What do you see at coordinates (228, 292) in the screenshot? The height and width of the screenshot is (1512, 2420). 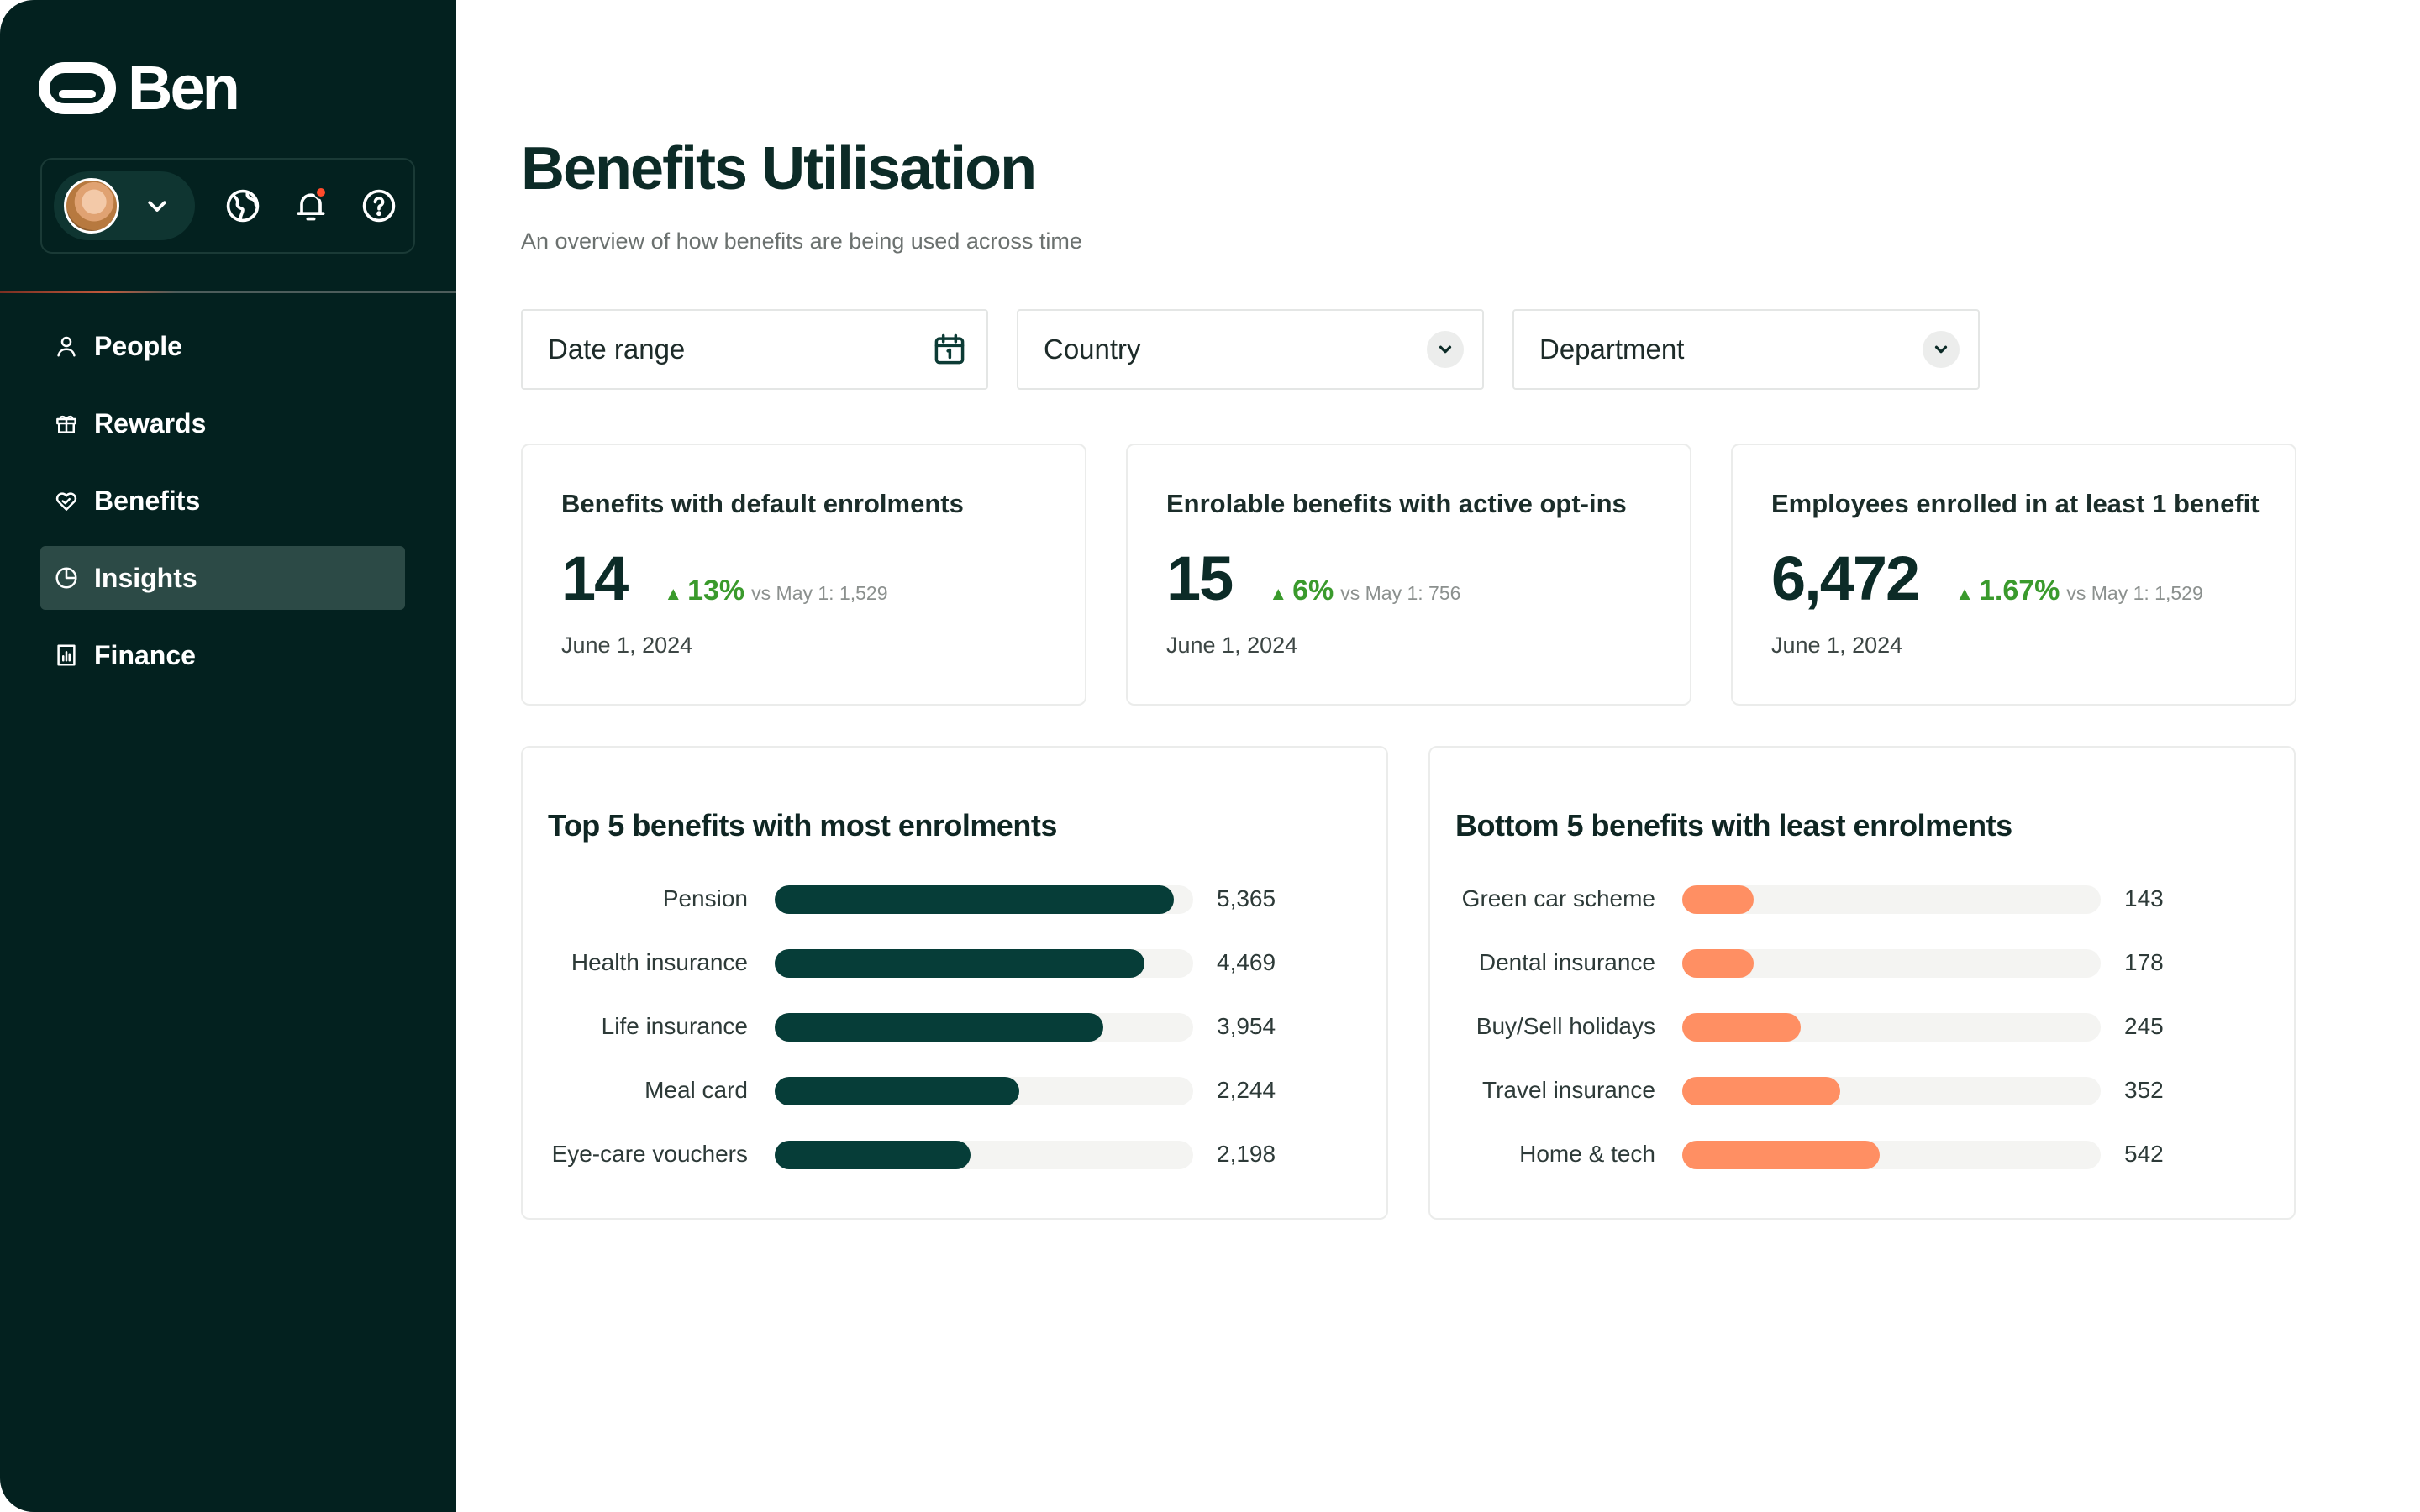 I see `sidebar-divider` at bounding box center [228, 292].